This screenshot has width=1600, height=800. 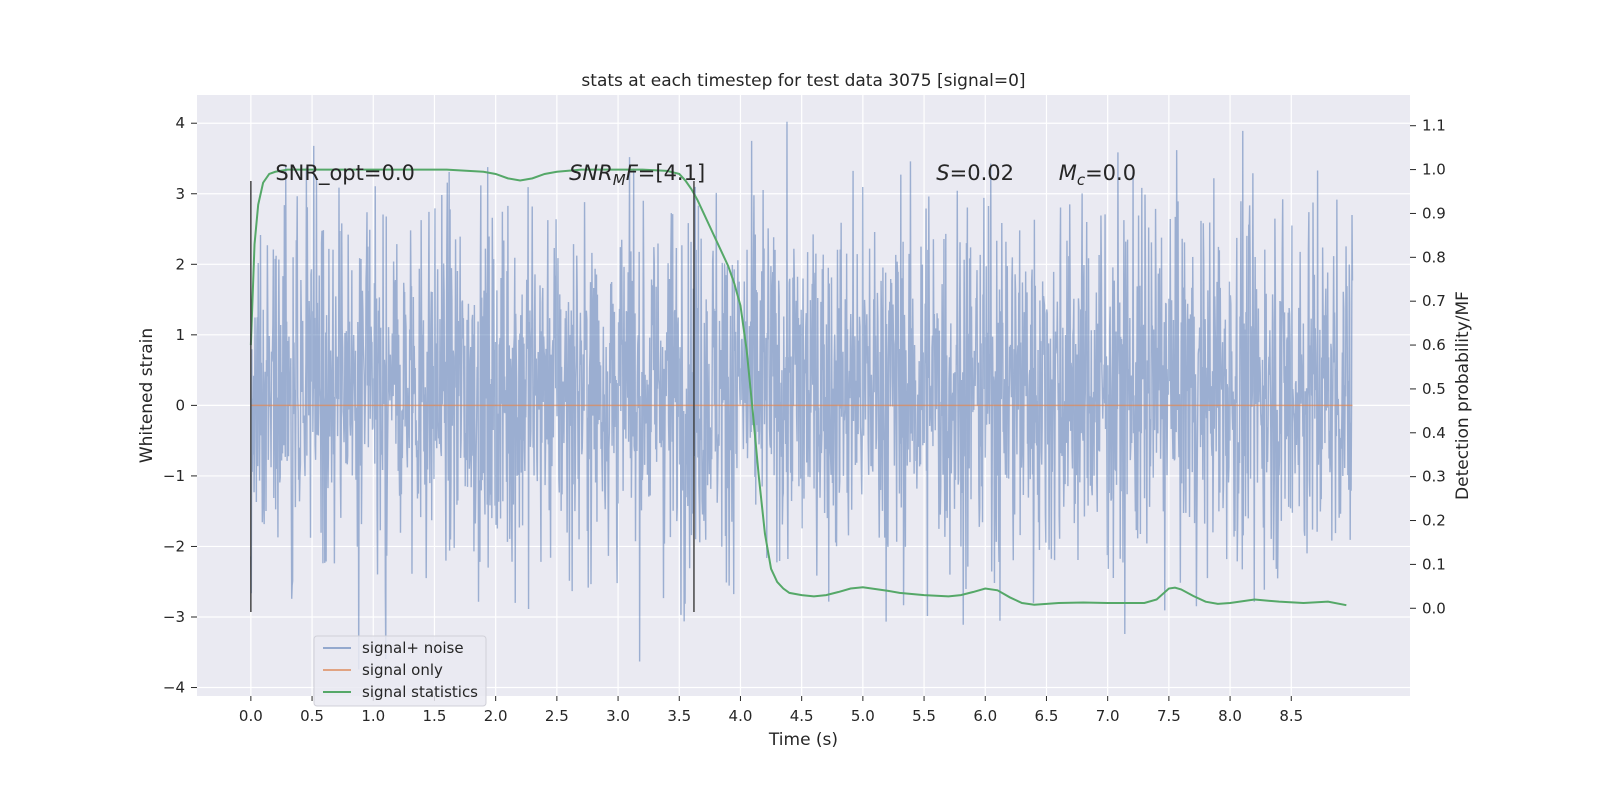 I want to click on legend-label: signal statistics, so click(x=420, y=692).